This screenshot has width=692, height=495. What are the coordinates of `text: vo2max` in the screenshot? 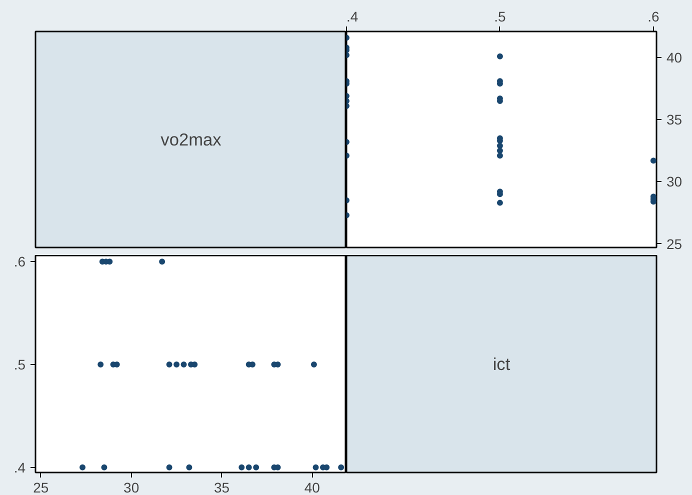 It's located at (191, 140).